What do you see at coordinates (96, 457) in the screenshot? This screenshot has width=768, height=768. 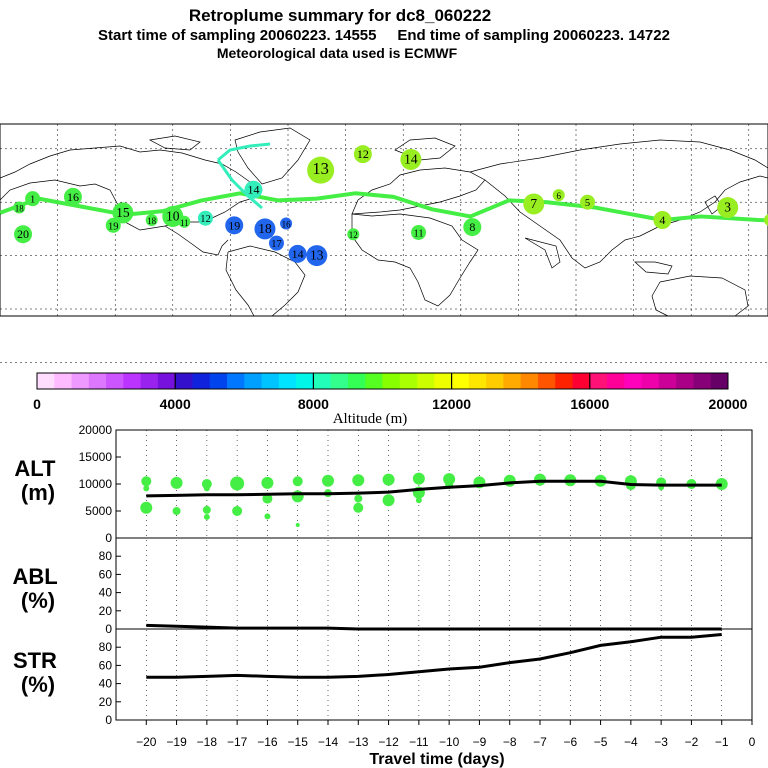 I see `y-tick-label: 15000` at bounding box center [96, 457].